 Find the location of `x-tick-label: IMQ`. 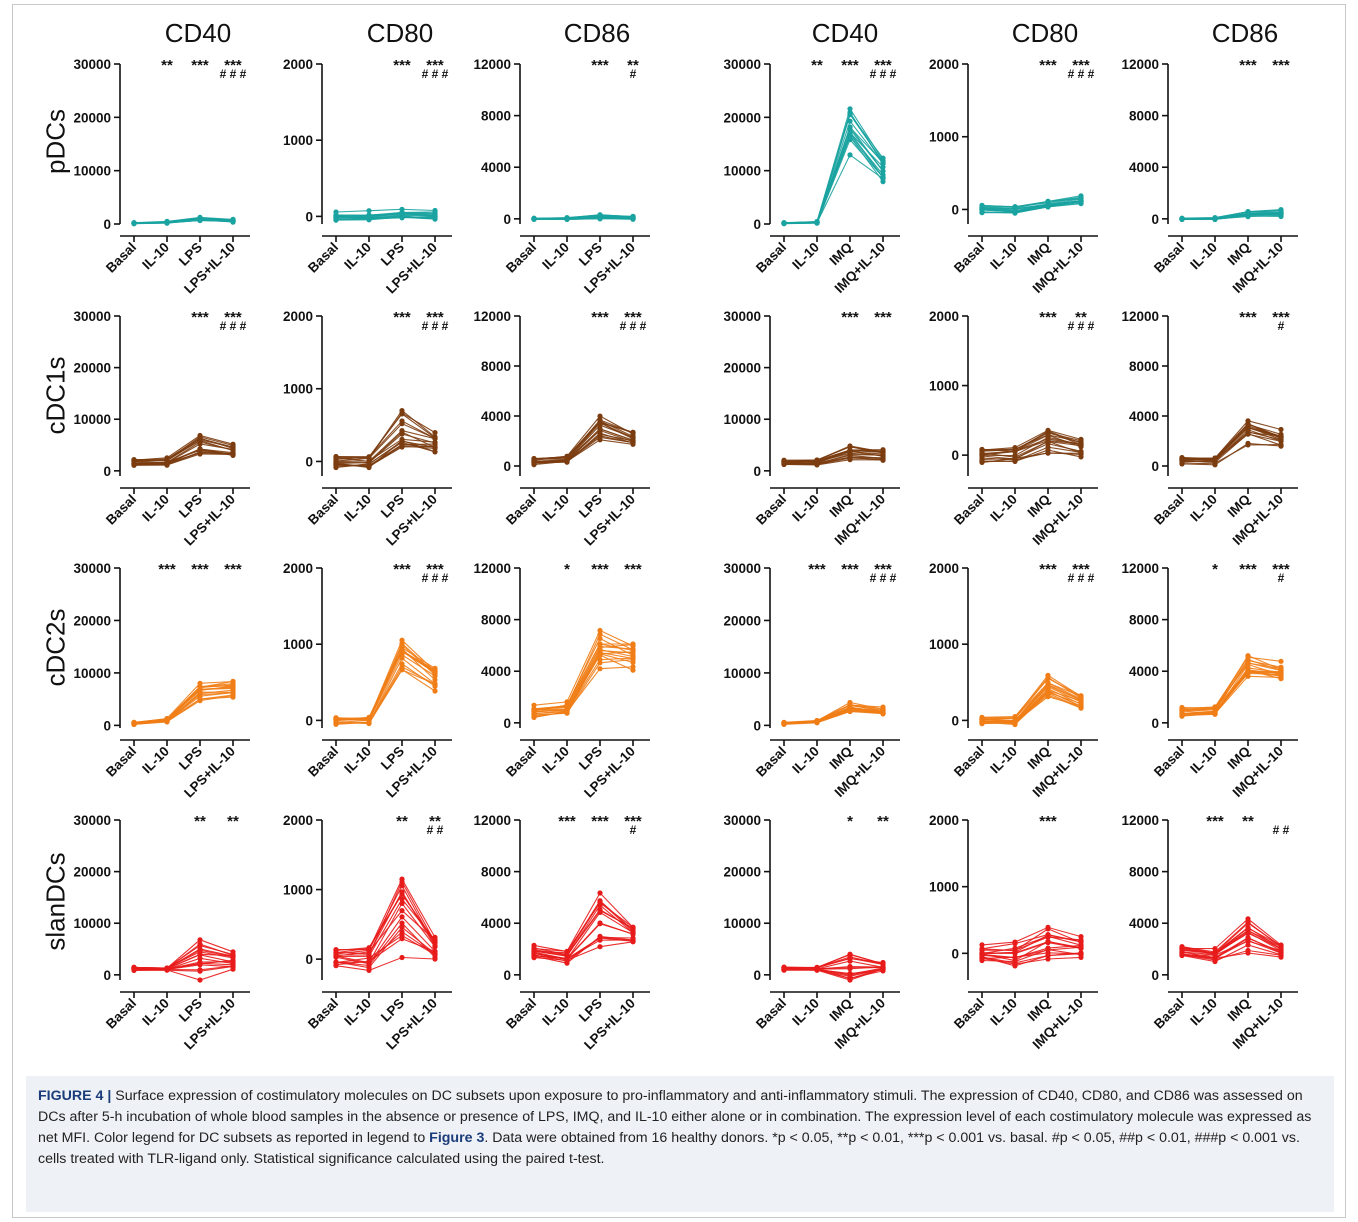

x-tick-label: IMQ is located at coordinates (1238, 758).